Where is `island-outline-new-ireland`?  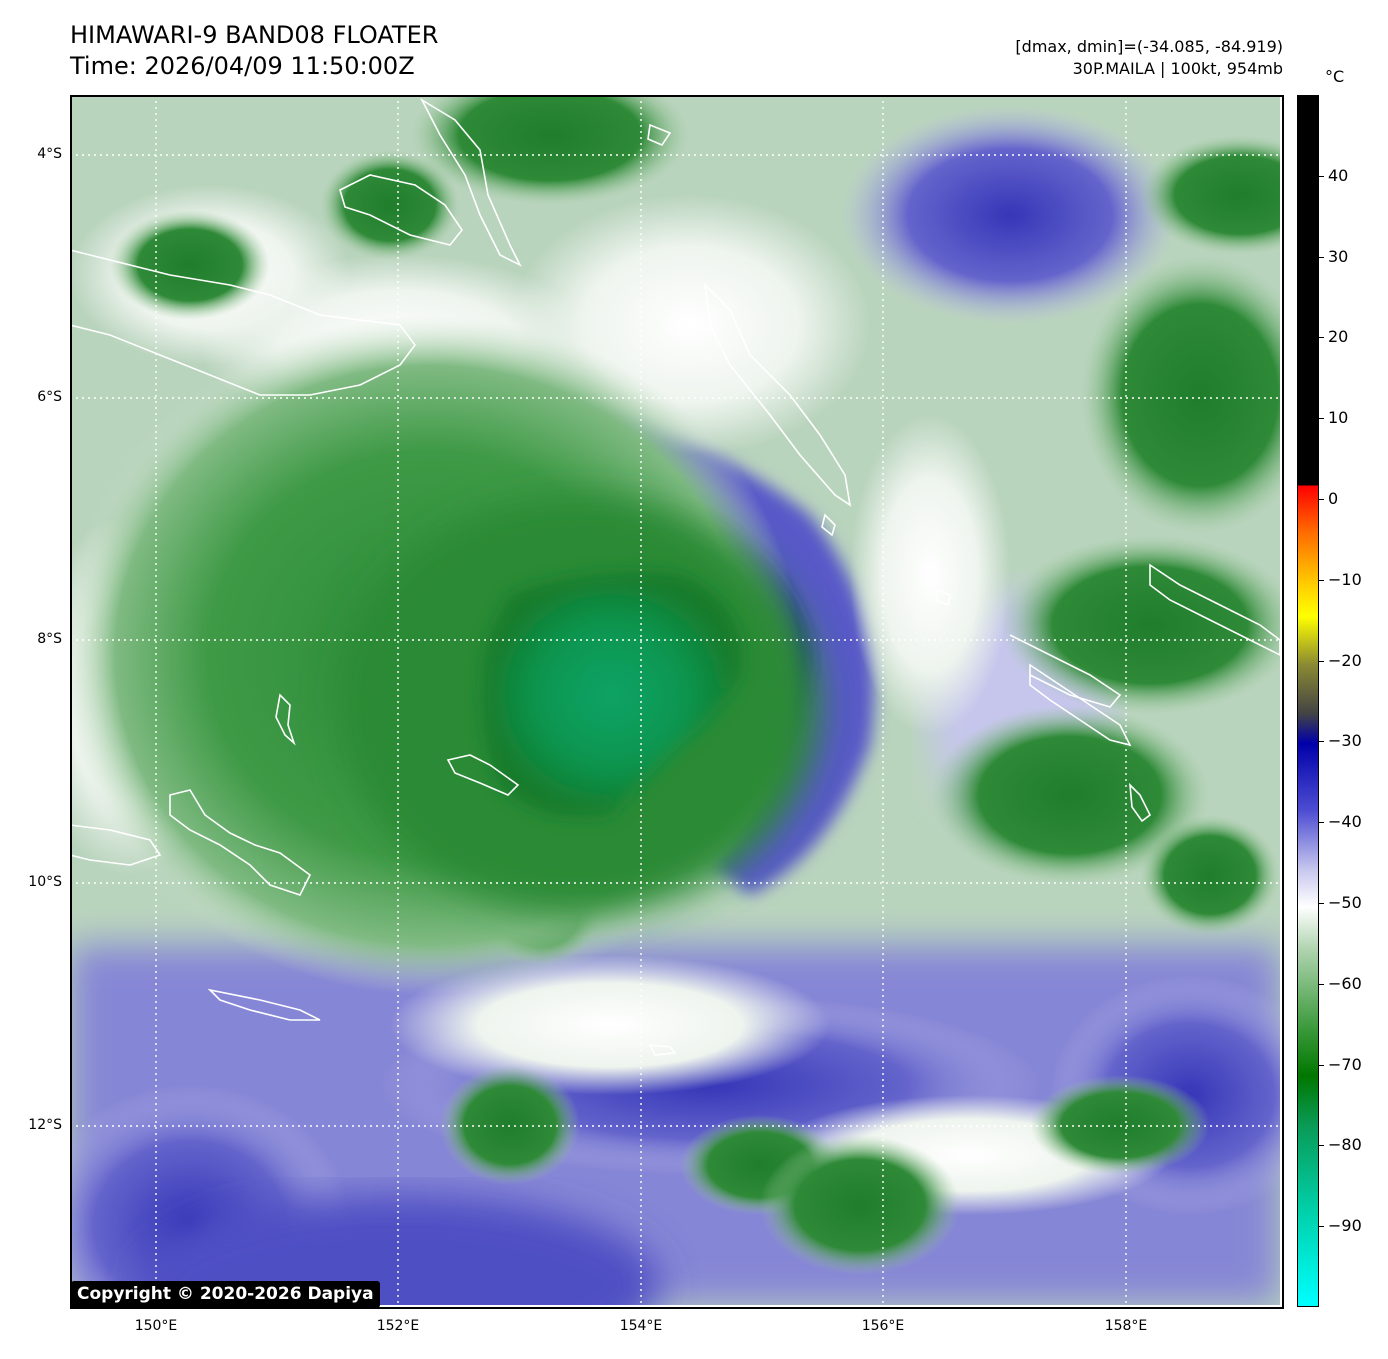
island-outline-new-ireland is located at coordinates (470, 182).